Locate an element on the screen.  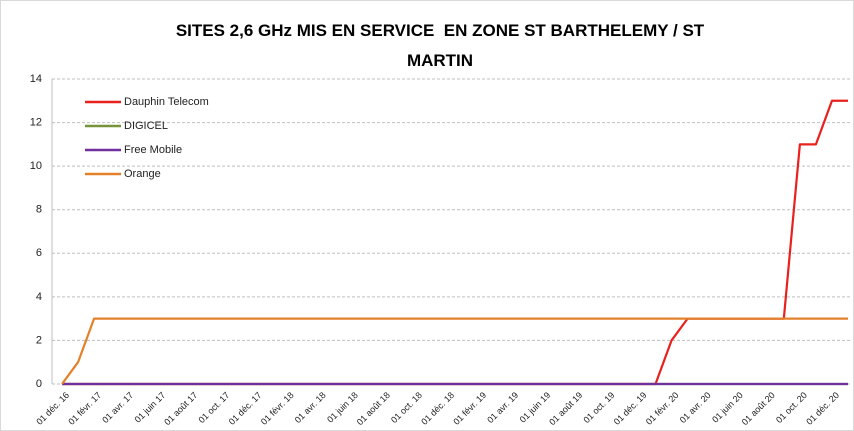
x-tick-label: 01 déc. 18 is located at coordinates (437, 408).